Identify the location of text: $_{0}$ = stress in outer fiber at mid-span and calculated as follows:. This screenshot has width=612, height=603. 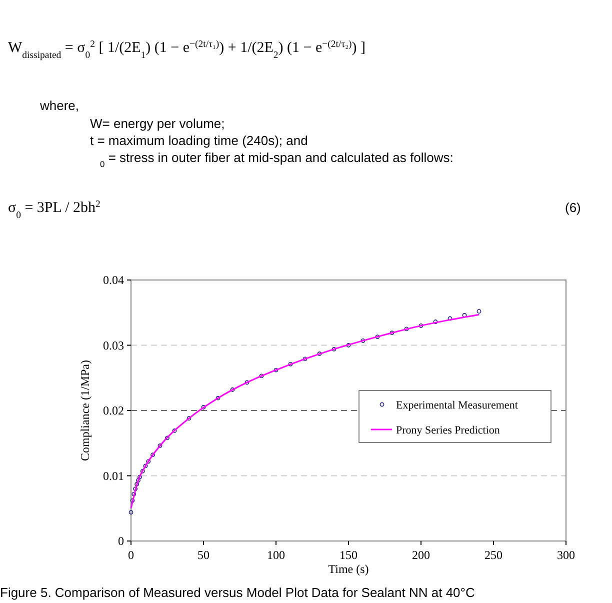
(277, 159).